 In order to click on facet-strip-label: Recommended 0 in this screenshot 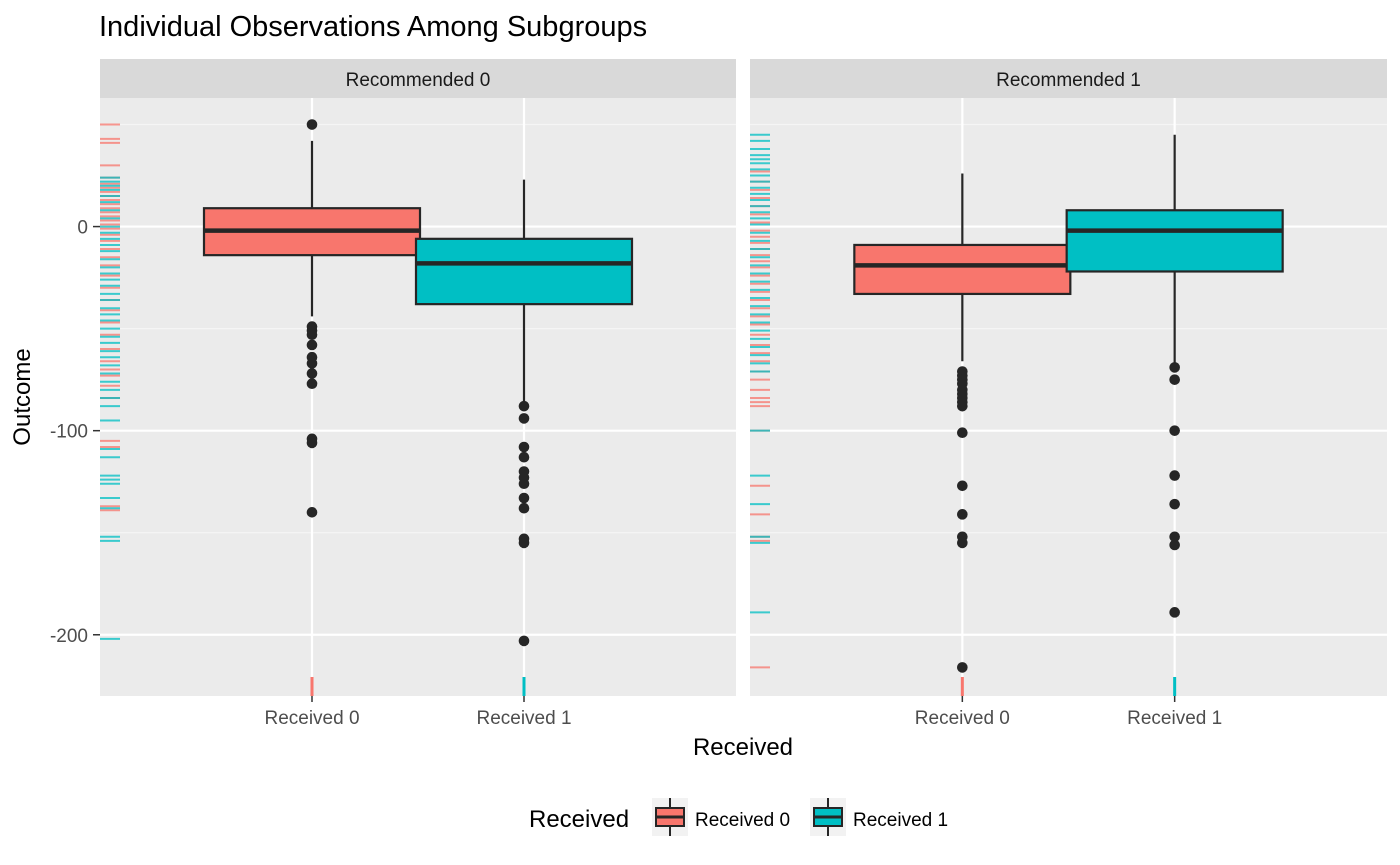, I will do `click(418, 80)`.